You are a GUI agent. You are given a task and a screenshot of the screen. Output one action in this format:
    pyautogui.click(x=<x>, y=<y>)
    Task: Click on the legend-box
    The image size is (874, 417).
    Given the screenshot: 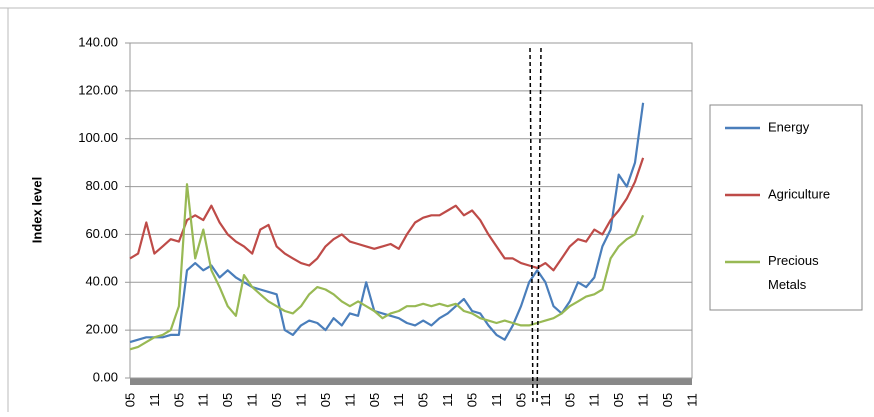 What is the action you would take?
    pyautogui.click(x=786, y=207)
    